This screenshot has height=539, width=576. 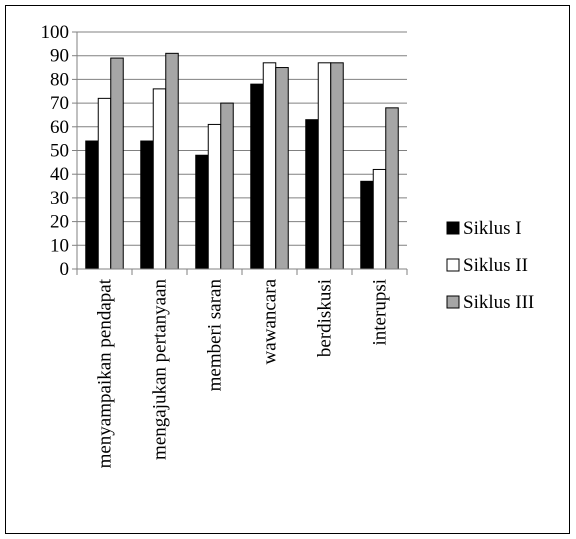 What do you see at coordinates (160, 369) in the screenshot?
I see `x-category-label: mengajukan pertanyaan` at bounding box center [160, 369].